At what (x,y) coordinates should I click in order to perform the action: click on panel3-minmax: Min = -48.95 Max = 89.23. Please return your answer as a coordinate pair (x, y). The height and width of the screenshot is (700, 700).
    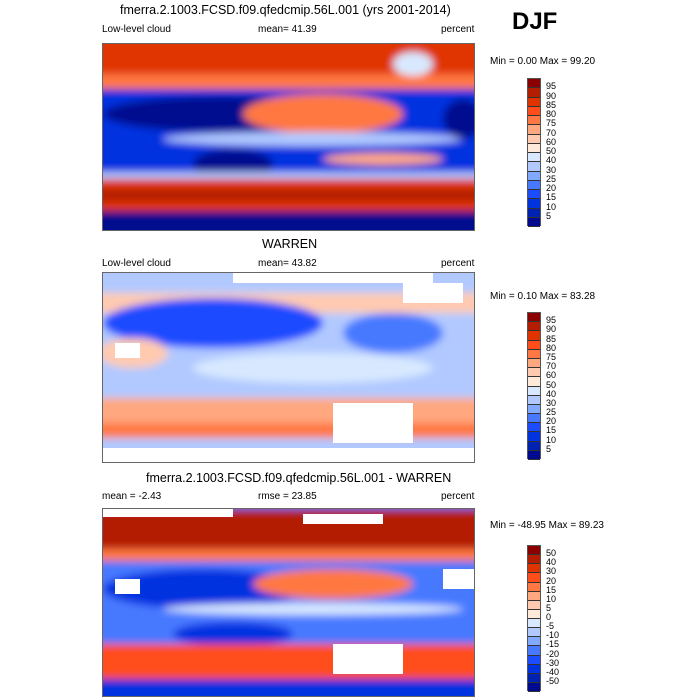
    Looking at the image, I should click on (547, 525).